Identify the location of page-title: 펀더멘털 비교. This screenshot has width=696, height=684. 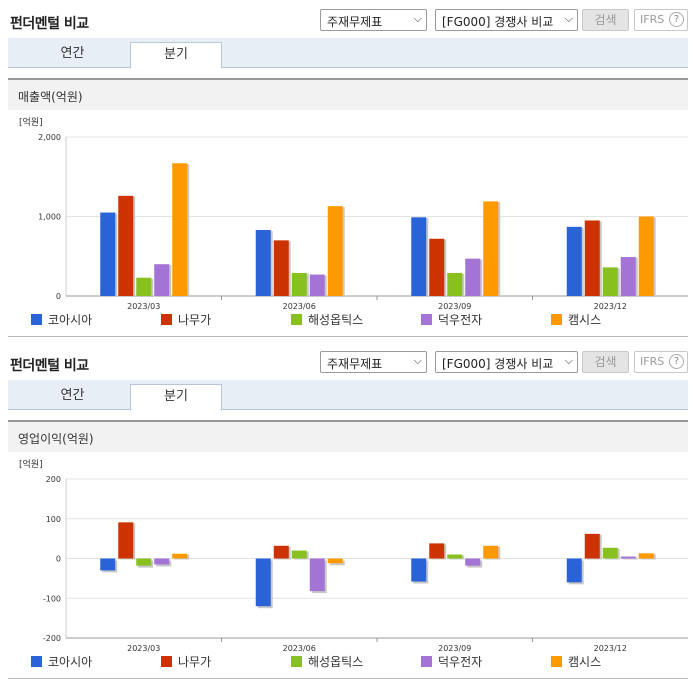
(49, 366).